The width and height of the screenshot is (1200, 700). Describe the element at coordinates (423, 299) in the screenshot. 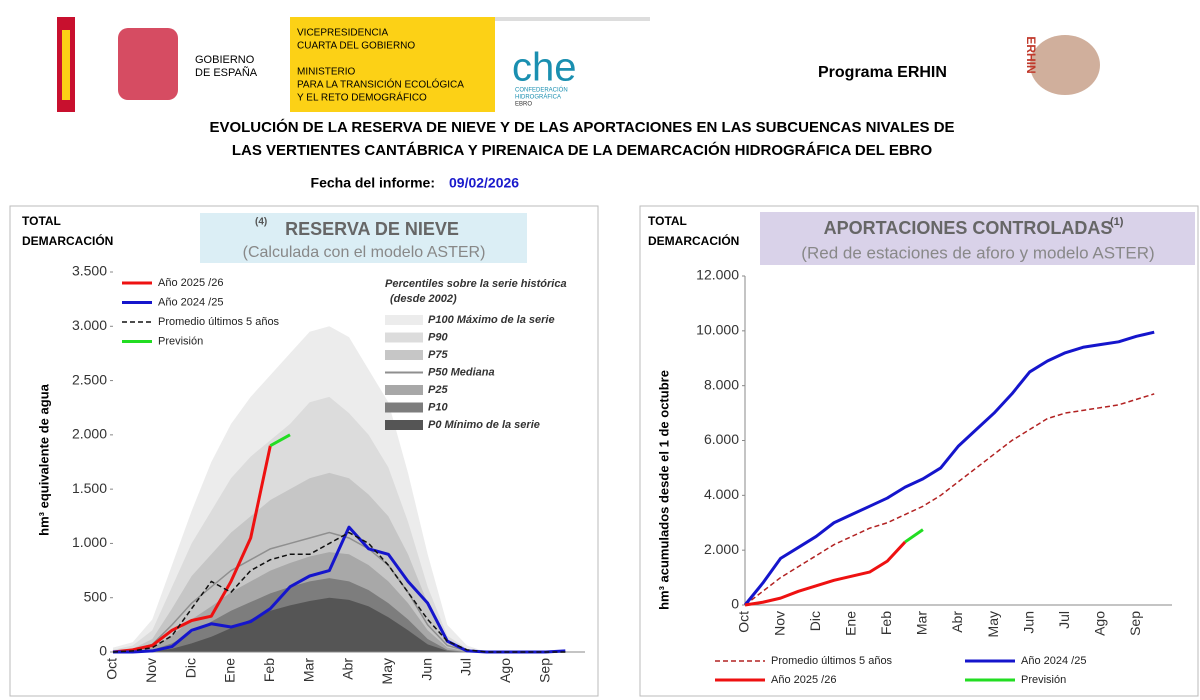

I see `percentiles-title: (desde 2002)` at that location.